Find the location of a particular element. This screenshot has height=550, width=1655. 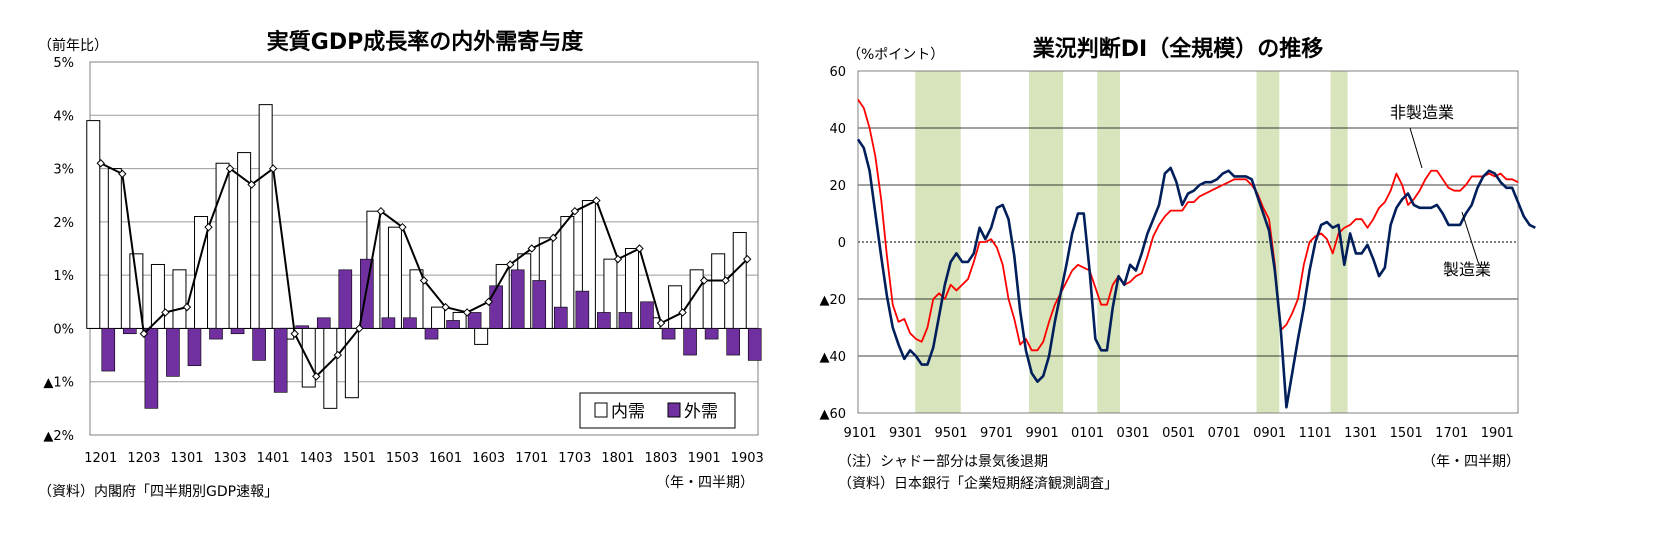

di-x-tick-label: 1701 is located at coordinates (1451, 433).